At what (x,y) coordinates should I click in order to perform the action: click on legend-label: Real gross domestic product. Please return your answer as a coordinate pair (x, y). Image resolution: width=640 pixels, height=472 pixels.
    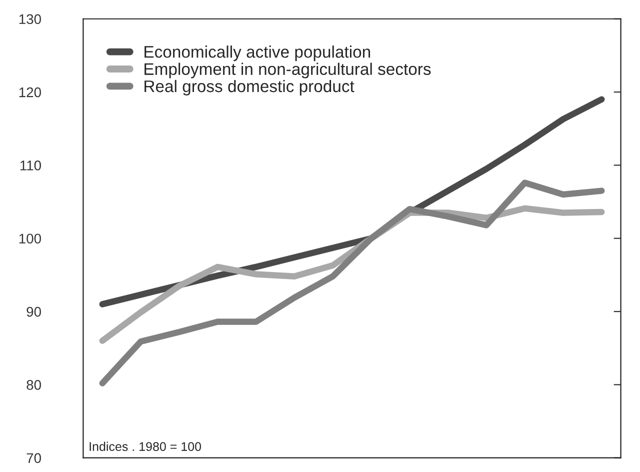
    Looking at the image, I should click on (249, 88).